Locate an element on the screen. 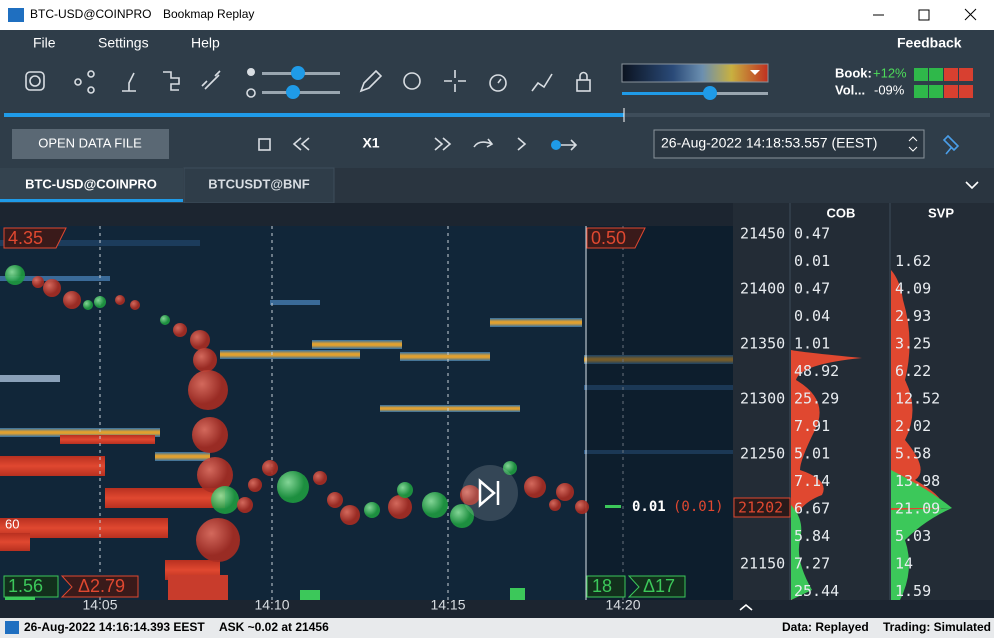 This screenshot has height=638, width=994. cob-header: COB is located at coordinates (841, 212).